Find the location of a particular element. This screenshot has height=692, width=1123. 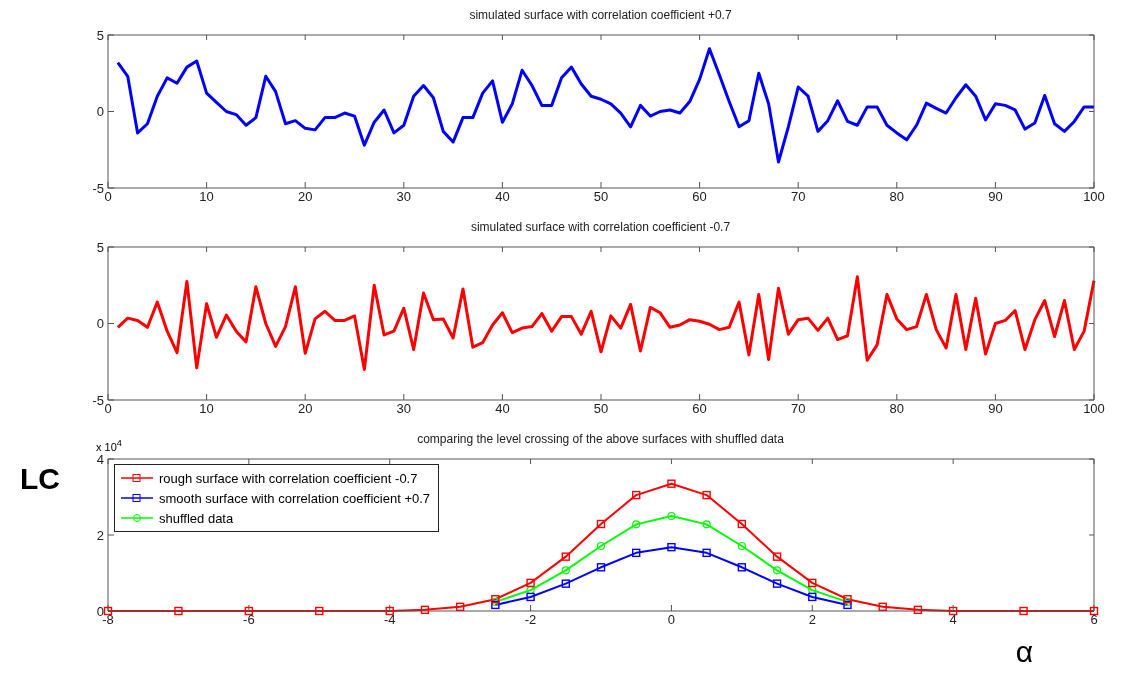

y-tick-label: 4 is located at coordinates (100, 459).